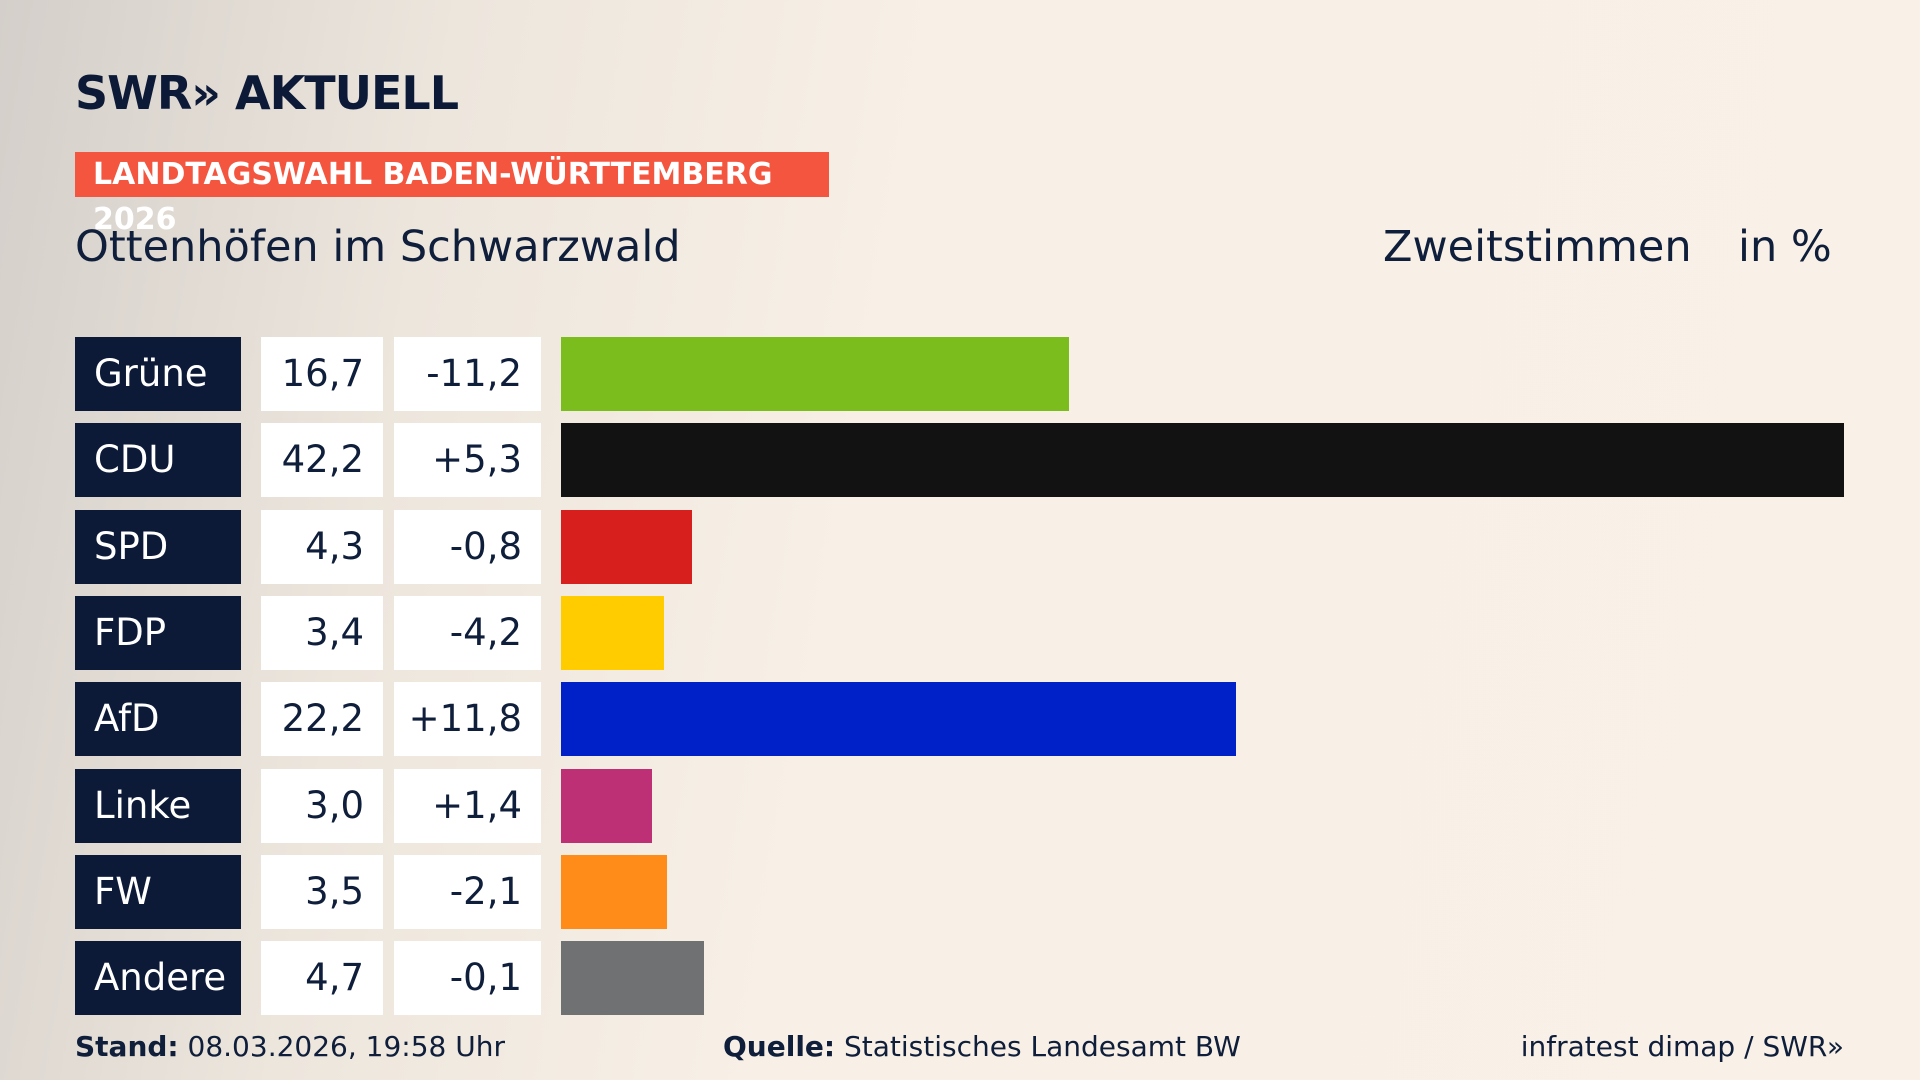  Describe the element at coordinates (158, 805) in the screenshot. I see `party-label: Linke` at that location.